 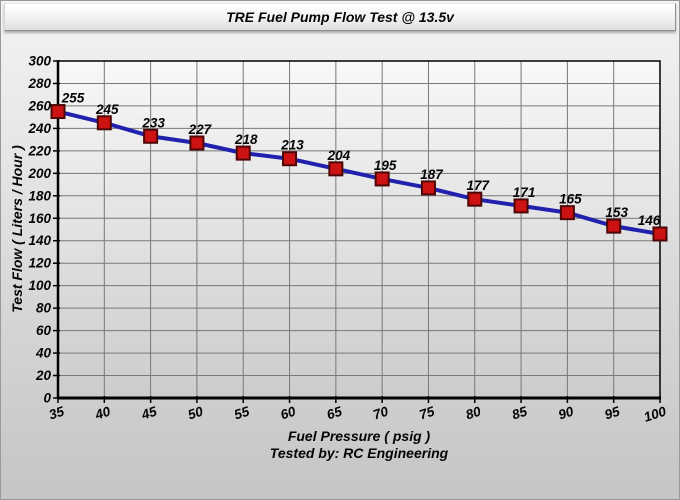 What do you see at coordinates (565, 412) in the screenshot?
I see `x-tick-label: 90` at bounding box center [565, 412].